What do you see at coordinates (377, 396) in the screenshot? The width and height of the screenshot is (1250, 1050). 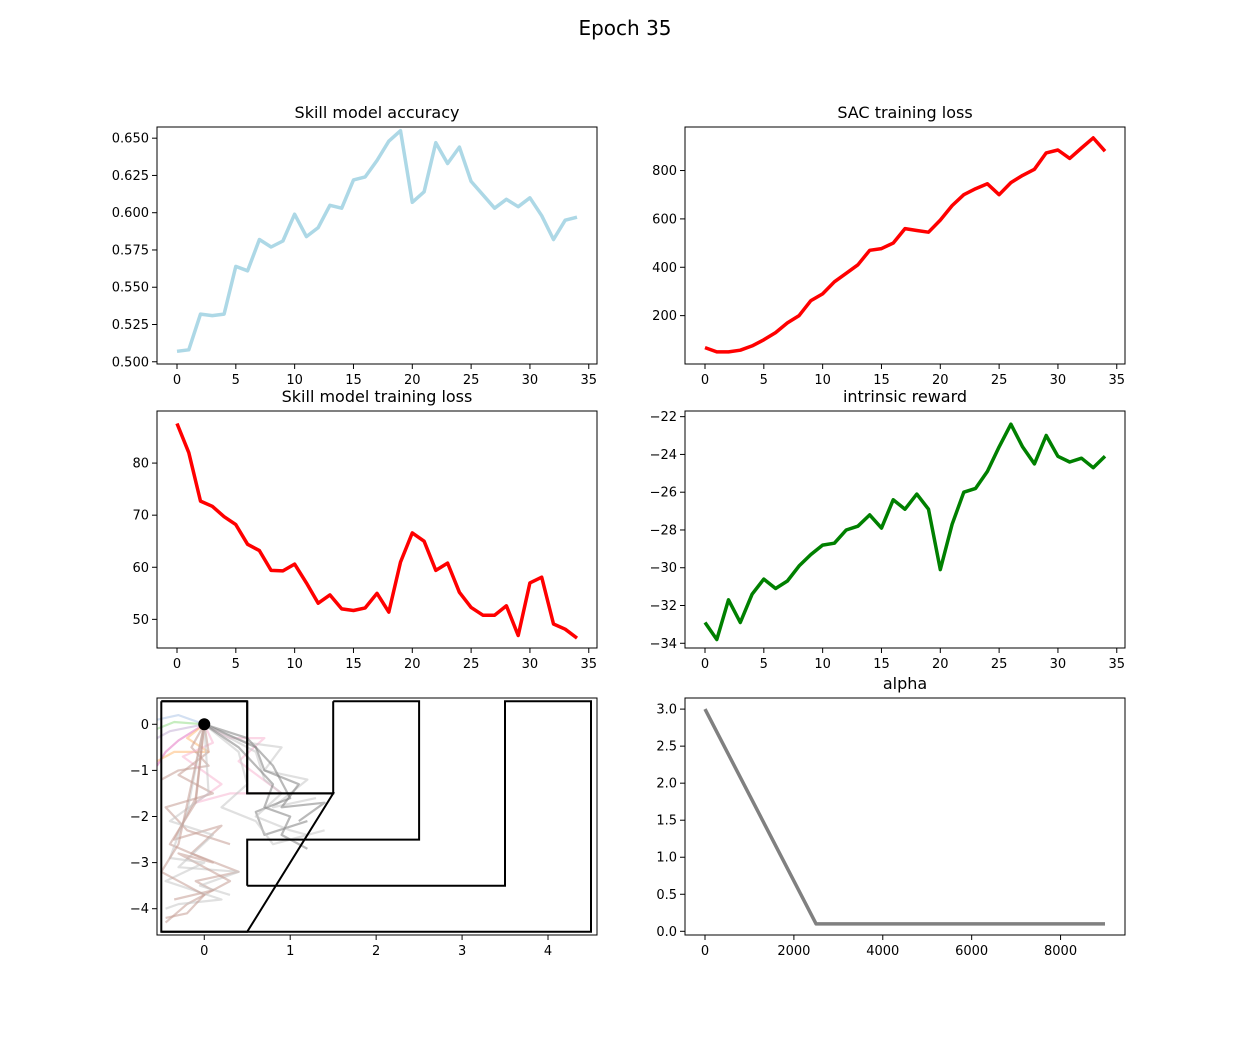 I see `subplot-title: Skill model training loss` at bounding box center [377, 396].